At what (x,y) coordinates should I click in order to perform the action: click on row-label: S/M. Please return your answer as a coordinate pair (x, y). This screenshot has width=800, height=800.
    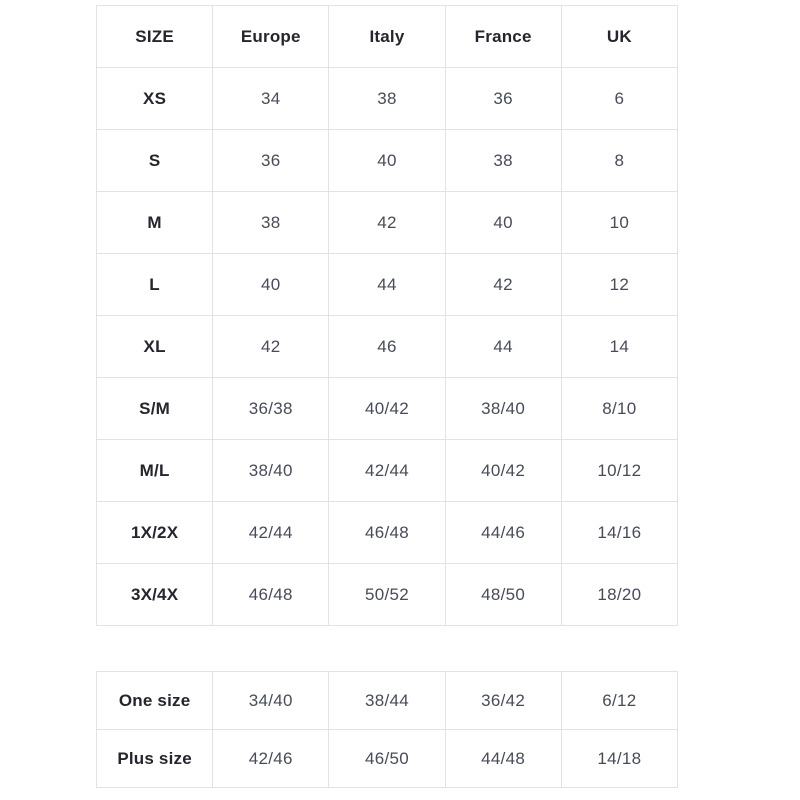
    Looking at the image, I should click on (154, 408).